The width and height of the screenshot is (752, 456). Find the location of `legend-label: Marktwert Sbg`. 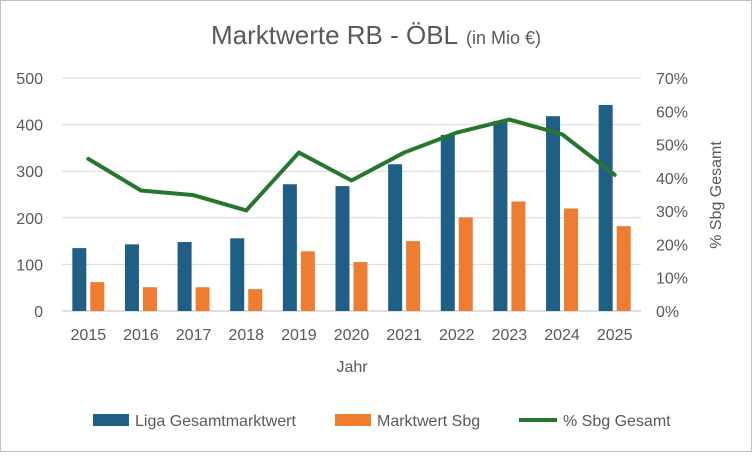

legend-label: Marktwert Sbg is located at coordinates (428, 421).